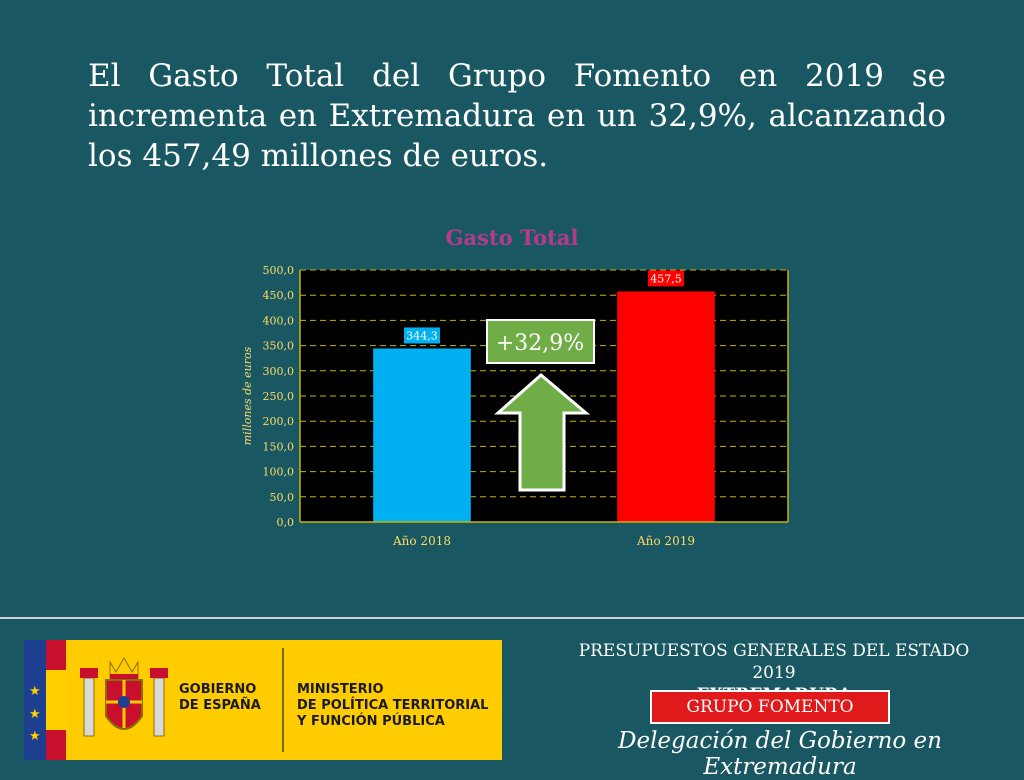 Image resolution: width=1024 pixels, height=780 pixels. What do you see at coordinates (421, 541) in the screenshot?
I see `x-tick-label: Año 2018` at bounding box center [421, 541].